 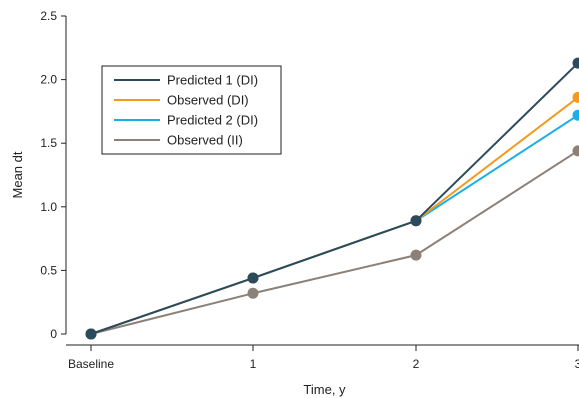 I want to click on legend-item: Predicted 2 (DI), so click(x=186, y=120).